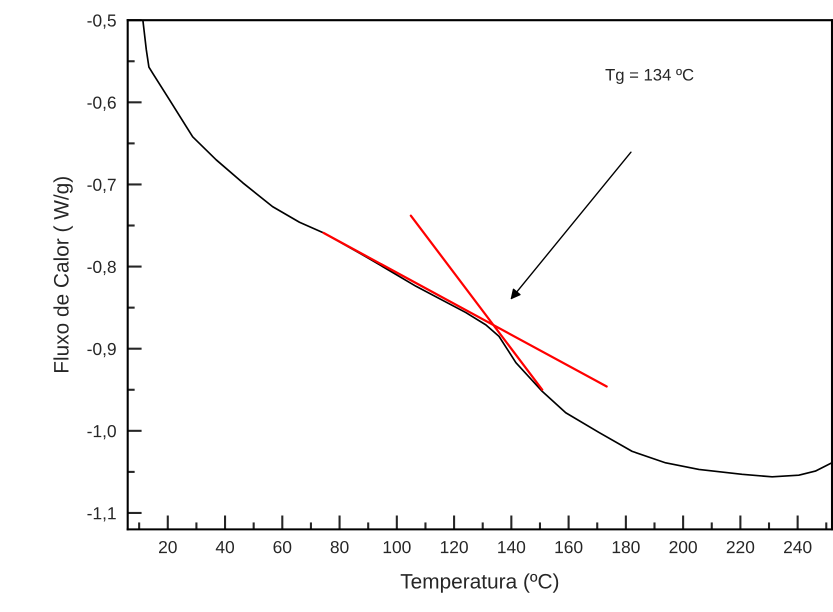  What do you see at coordinates (283, 547) in the screenshot?
I see `x-tick-label: 60` at bounding box center [283, 547].